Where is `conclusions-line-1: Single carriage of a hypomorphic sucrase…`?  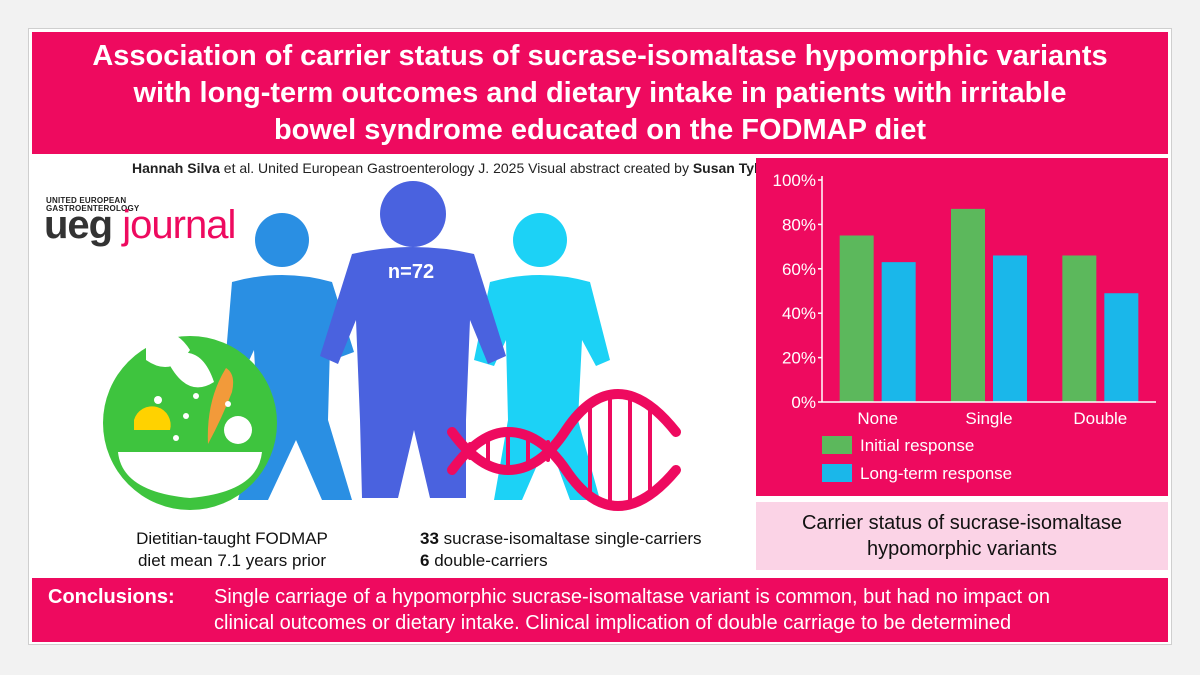 conclusions-line-1: Single carriage of a hypomorphic sucrase… is located at coordinates (632, 597).